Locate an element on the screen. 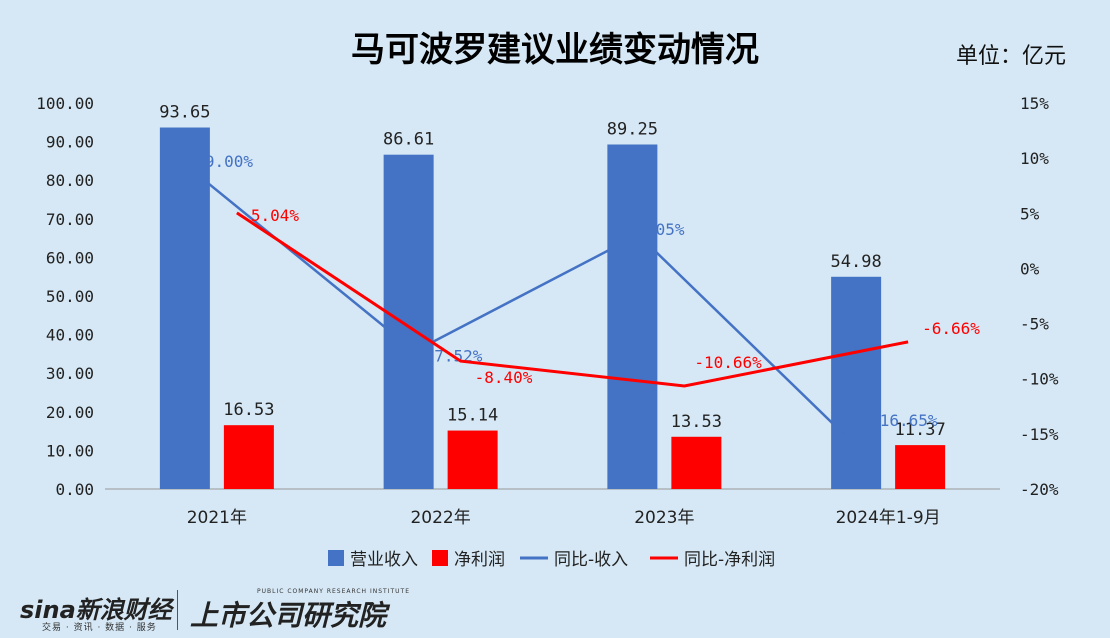  revenue-bar-label: 54.98 is located at coordinates (856, 262).